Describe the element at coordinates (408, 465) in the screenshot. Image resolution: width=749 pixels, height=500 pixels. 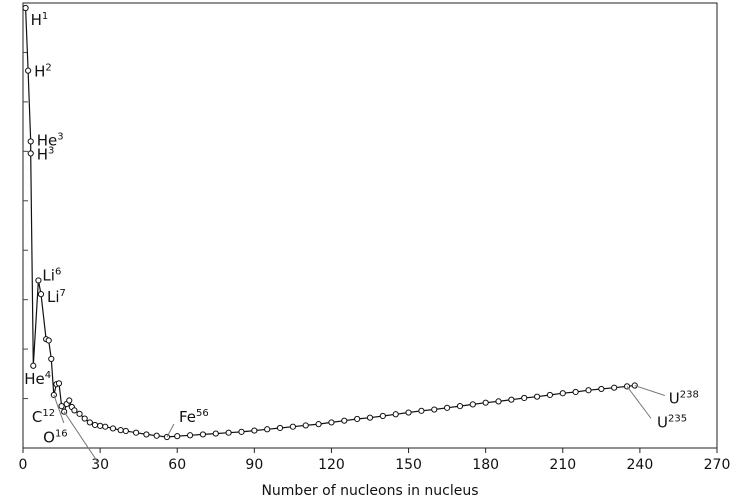
I see `x-tick-label: 150` at that location.